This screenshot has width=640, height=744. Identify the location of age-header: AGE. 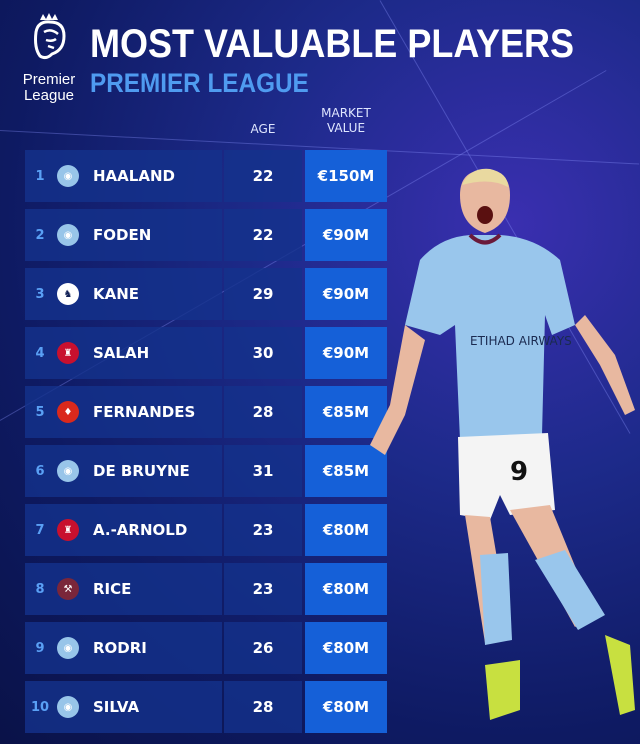
(263, 129).